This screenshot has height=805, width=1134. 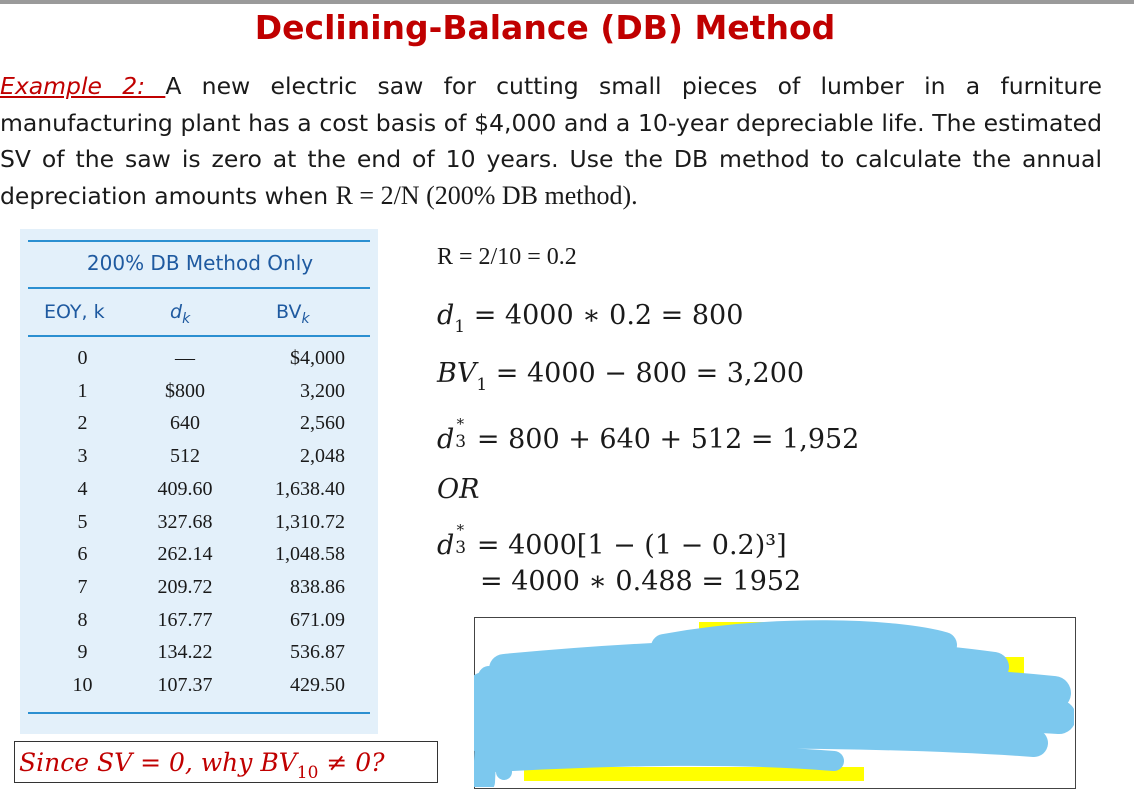 What do you see at coordinates (82, 521) in the screenshot?
I see `eoy-cell: 5` at bounding box center [82, 521].